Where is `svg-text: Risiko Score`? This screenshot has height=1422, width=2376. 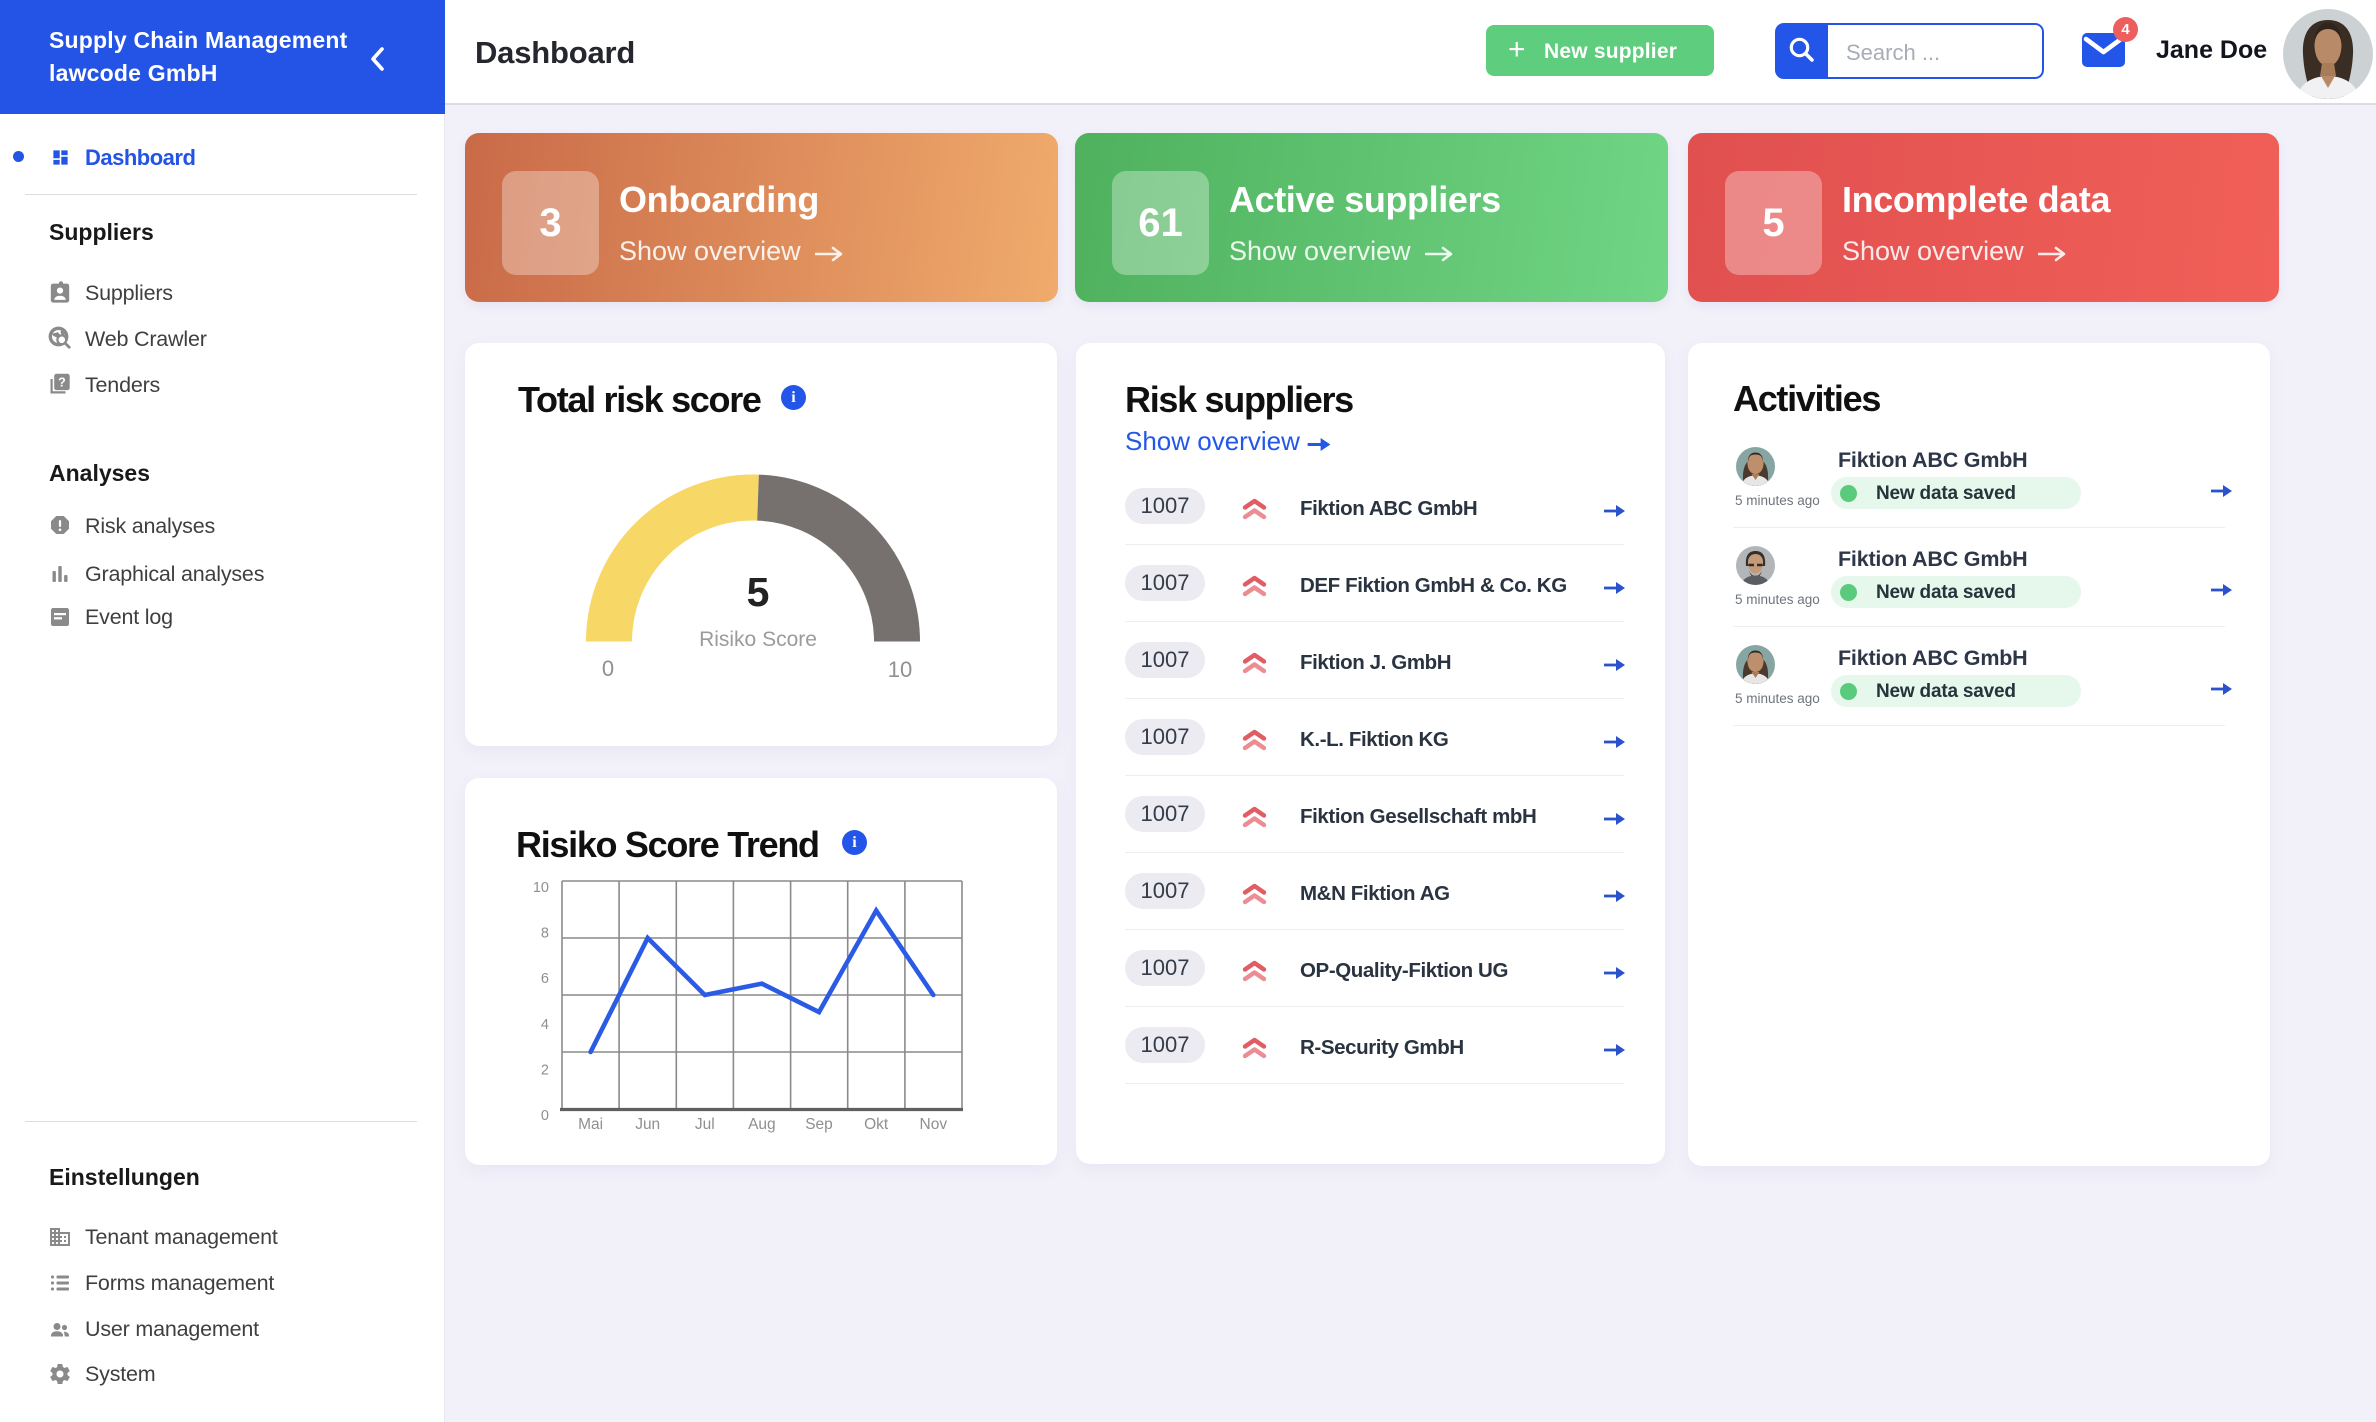
svg-text: Risiko Score is located at coordinates (758, 639).